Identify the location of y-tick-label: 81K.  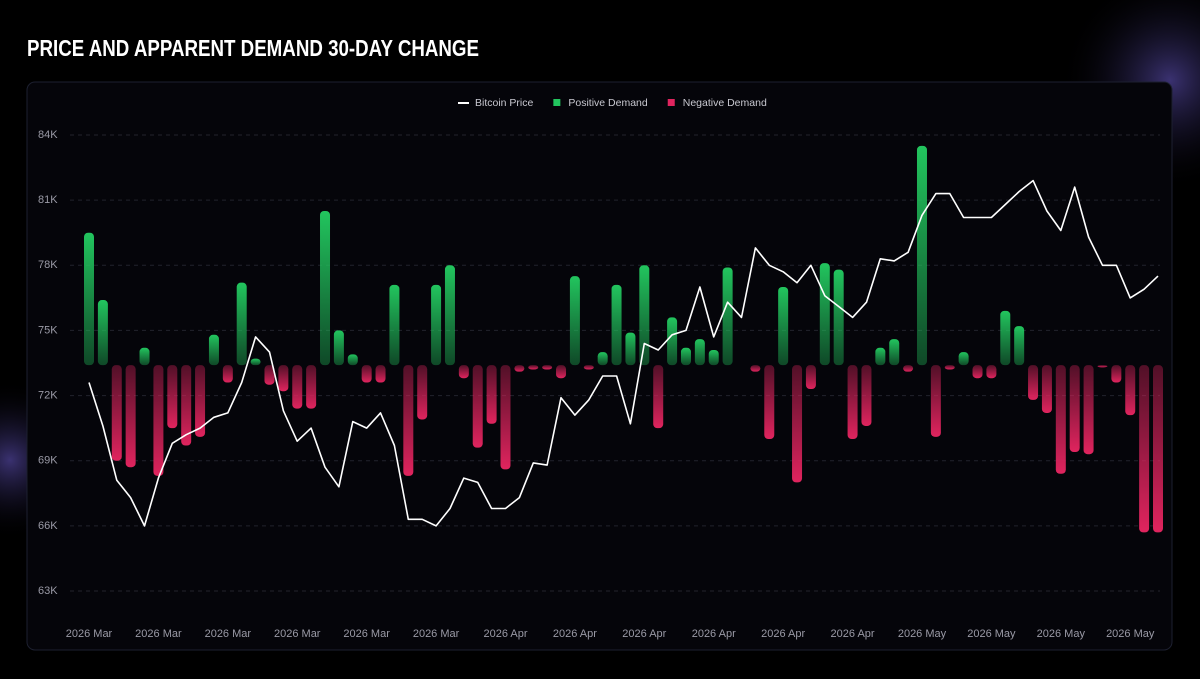
(48, 200).